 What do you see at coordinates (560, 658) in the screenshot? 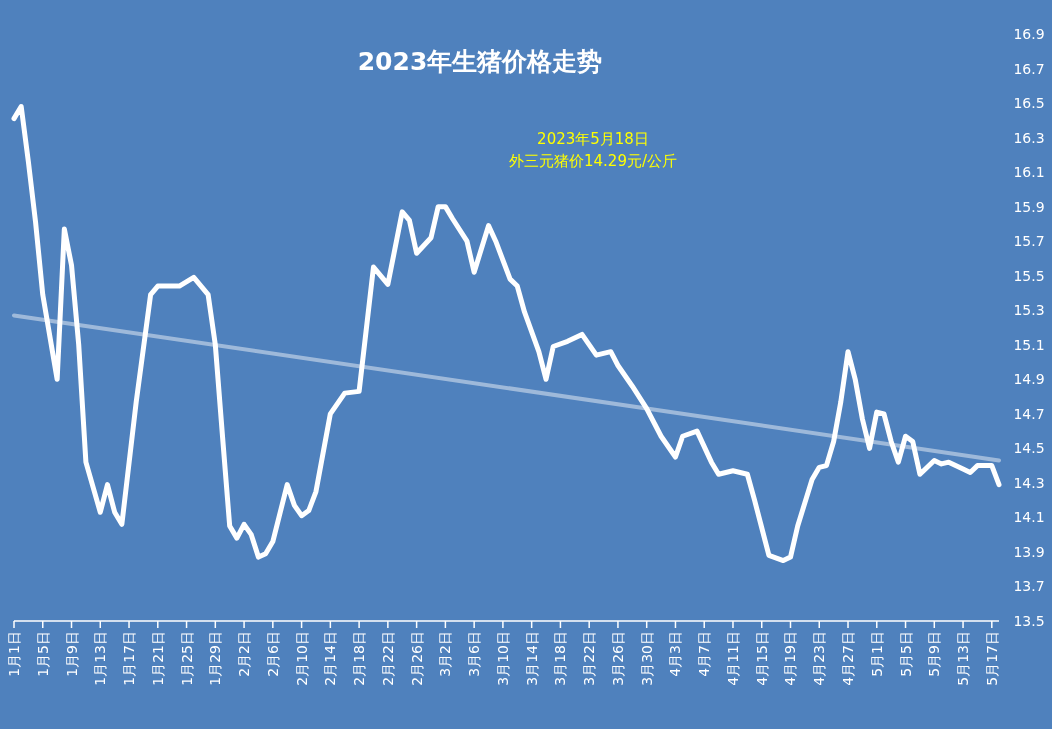
I see `x-tick-label: 3月18日` at bounding box center [560, 658].